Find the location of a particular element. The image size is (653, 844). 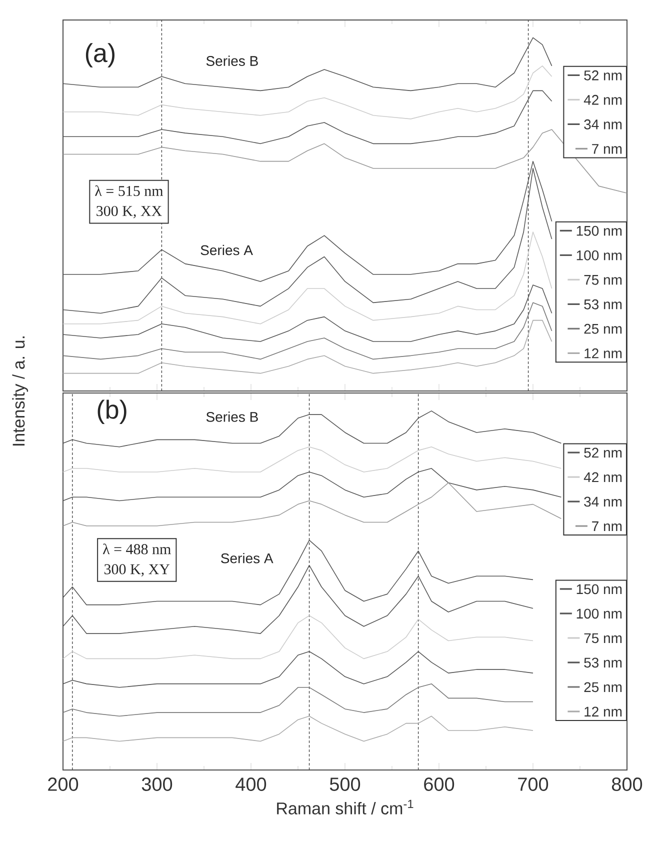

x-tick-label: 600 is located at coordinates (439, 784).